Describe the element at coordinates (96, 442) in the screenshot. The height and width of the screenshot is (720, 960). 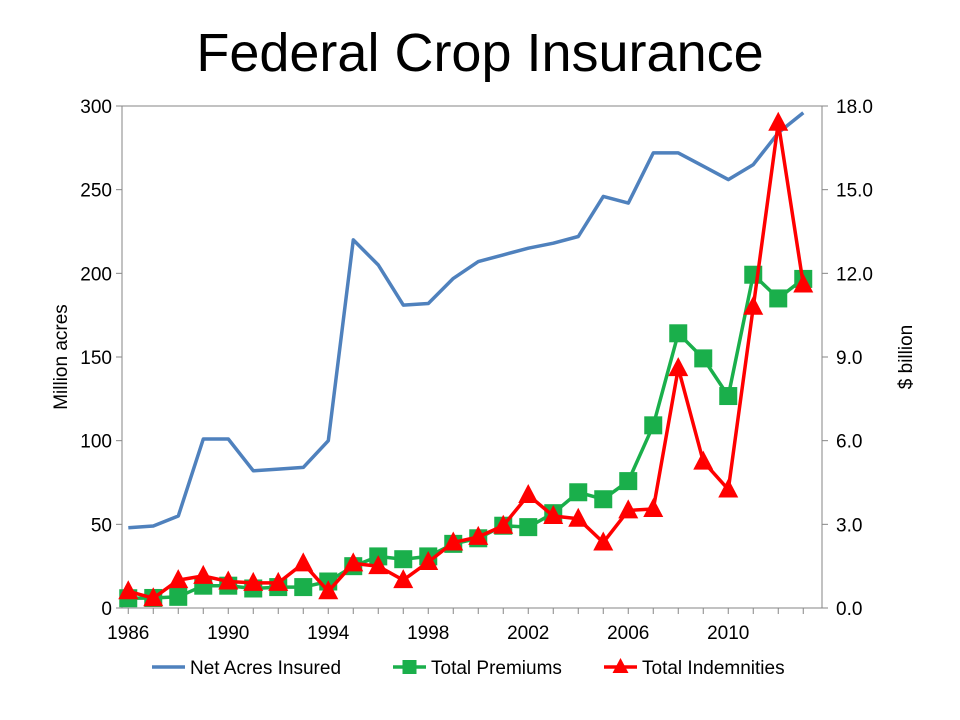
I see `y-left-tick-label: 100` at that location.